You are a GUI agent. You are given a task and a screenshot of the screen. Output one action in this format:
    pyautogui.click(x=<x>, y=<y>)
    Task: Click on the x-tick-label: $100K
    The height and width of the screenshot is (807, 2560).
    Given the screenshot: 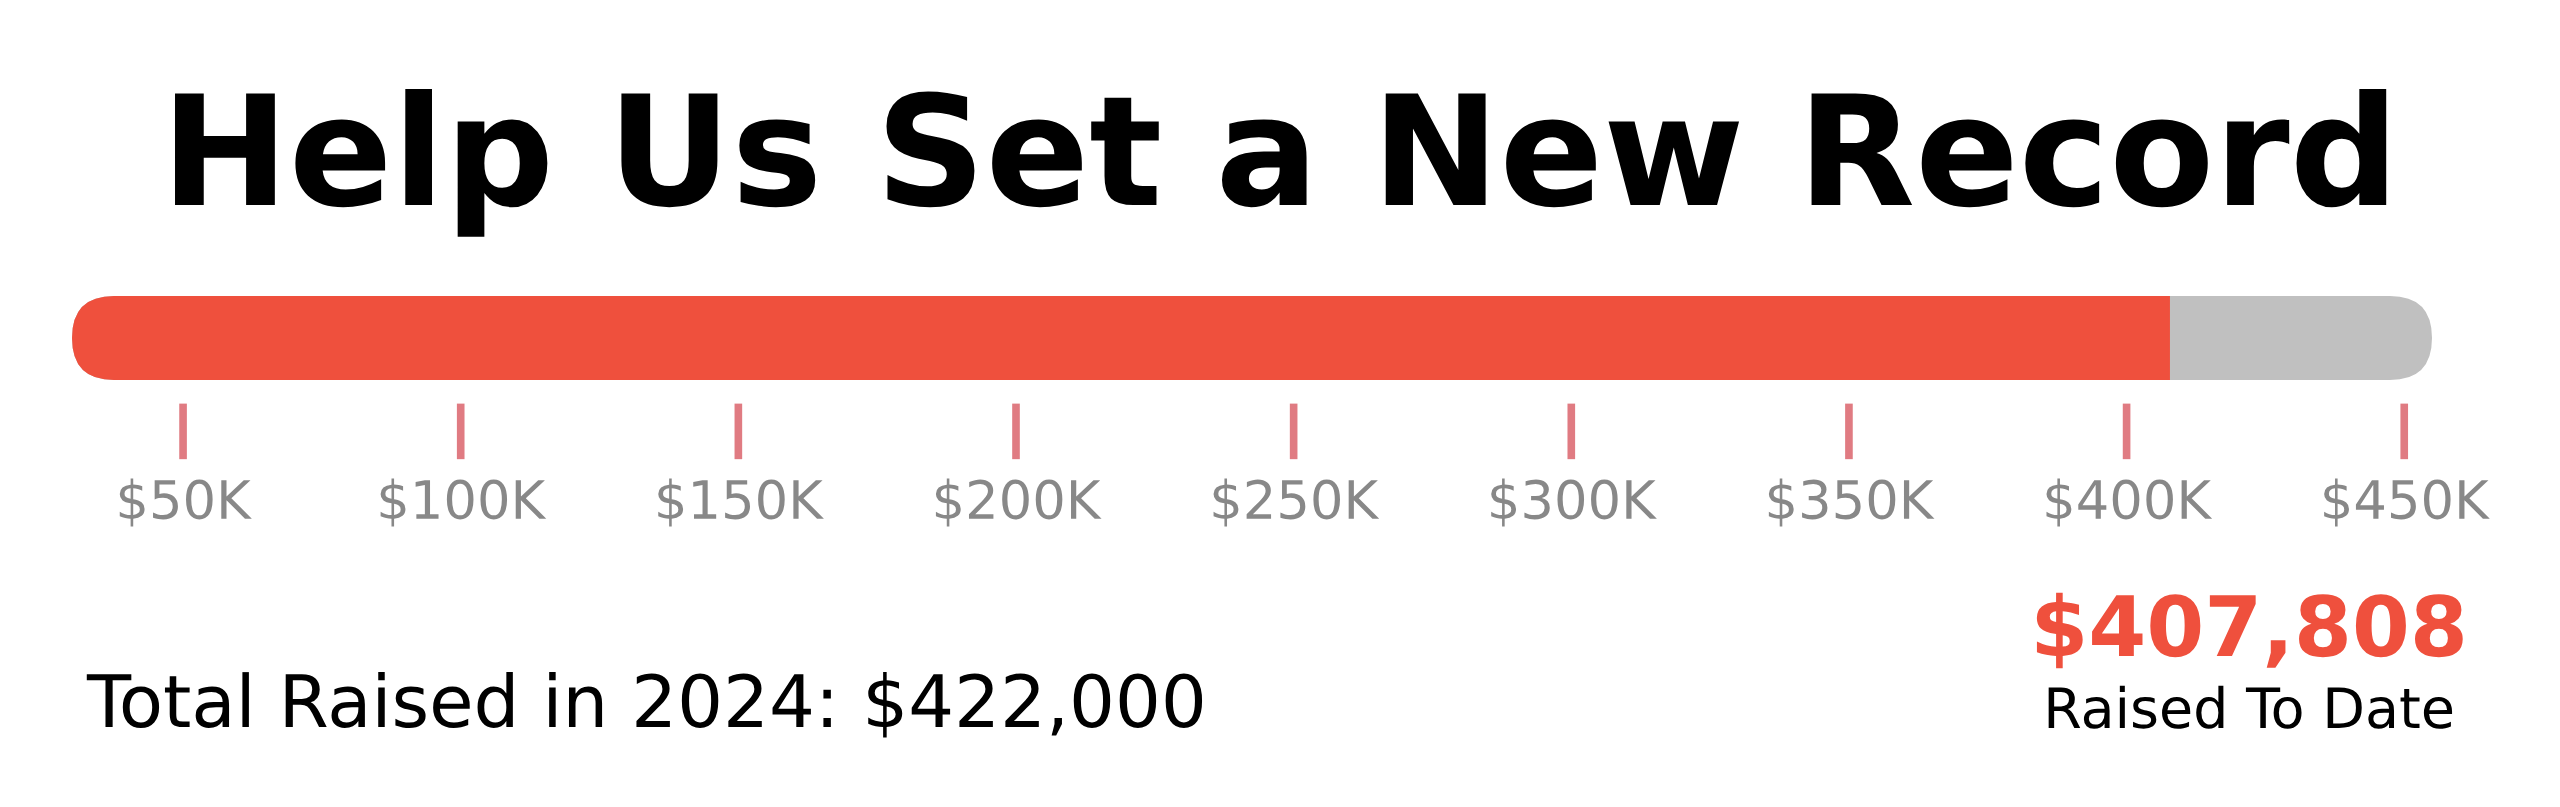 What is the action you would take?
    pyautogui.click(x=463, y=502)
    